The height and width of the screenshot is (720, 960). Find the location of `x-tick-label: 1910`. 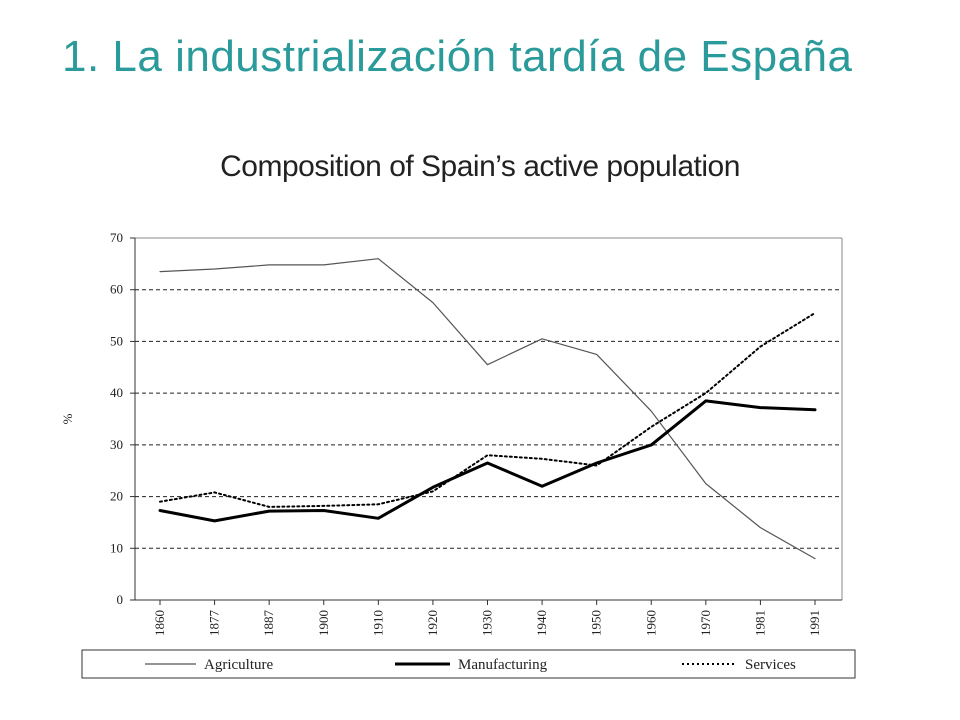

x-tick-label: 1910 is located at coordinates (377, 623).